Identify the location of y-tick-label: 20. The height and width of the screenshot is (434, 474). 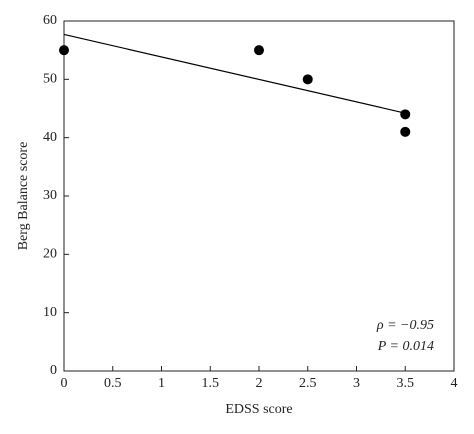
(50, 254).